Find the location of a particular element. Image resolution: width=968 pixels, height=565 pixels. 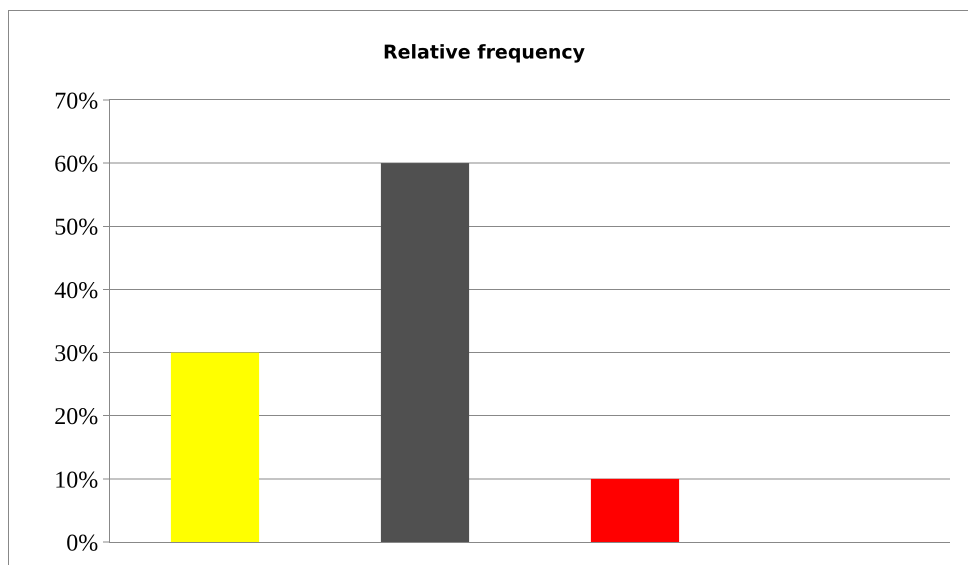

y-tick-label: 20% is located at coordinates (76, 417).